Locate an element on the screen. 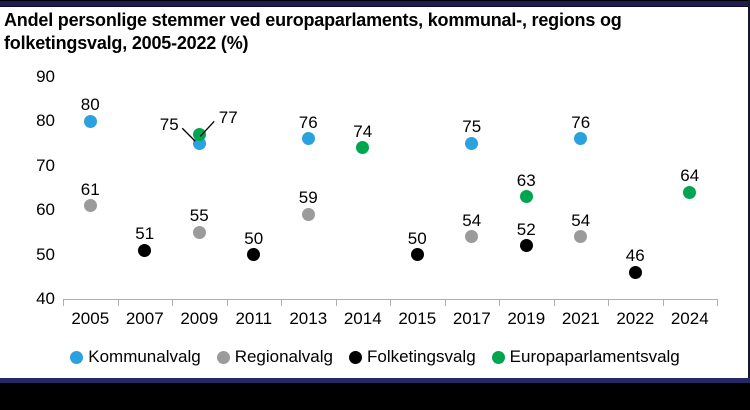  legend-item-europaparlamentsvalg: Europaparlamentsvalg is located at coordinates (585, 357).